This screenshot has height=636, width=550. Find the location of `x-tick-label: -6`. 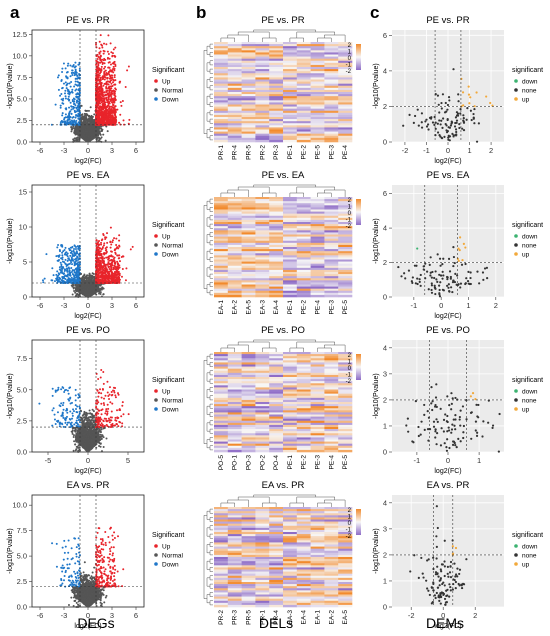

x-tick-label: -6 is located at coordinates (40, 305).